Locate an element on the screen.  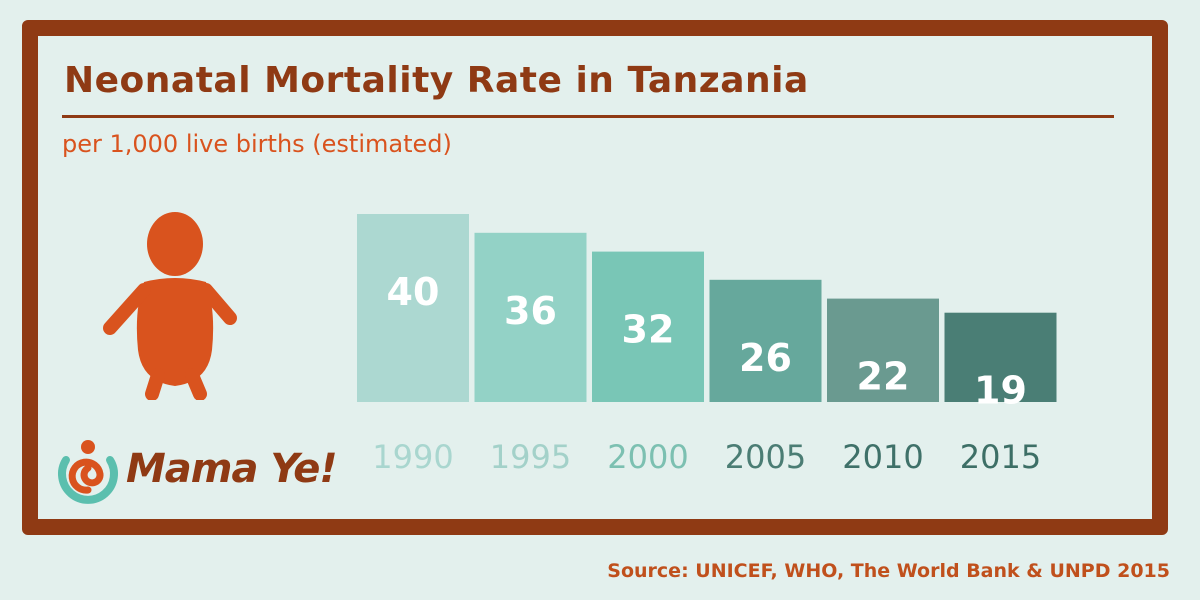
bar-2005 is located at coordinates (765, 340).